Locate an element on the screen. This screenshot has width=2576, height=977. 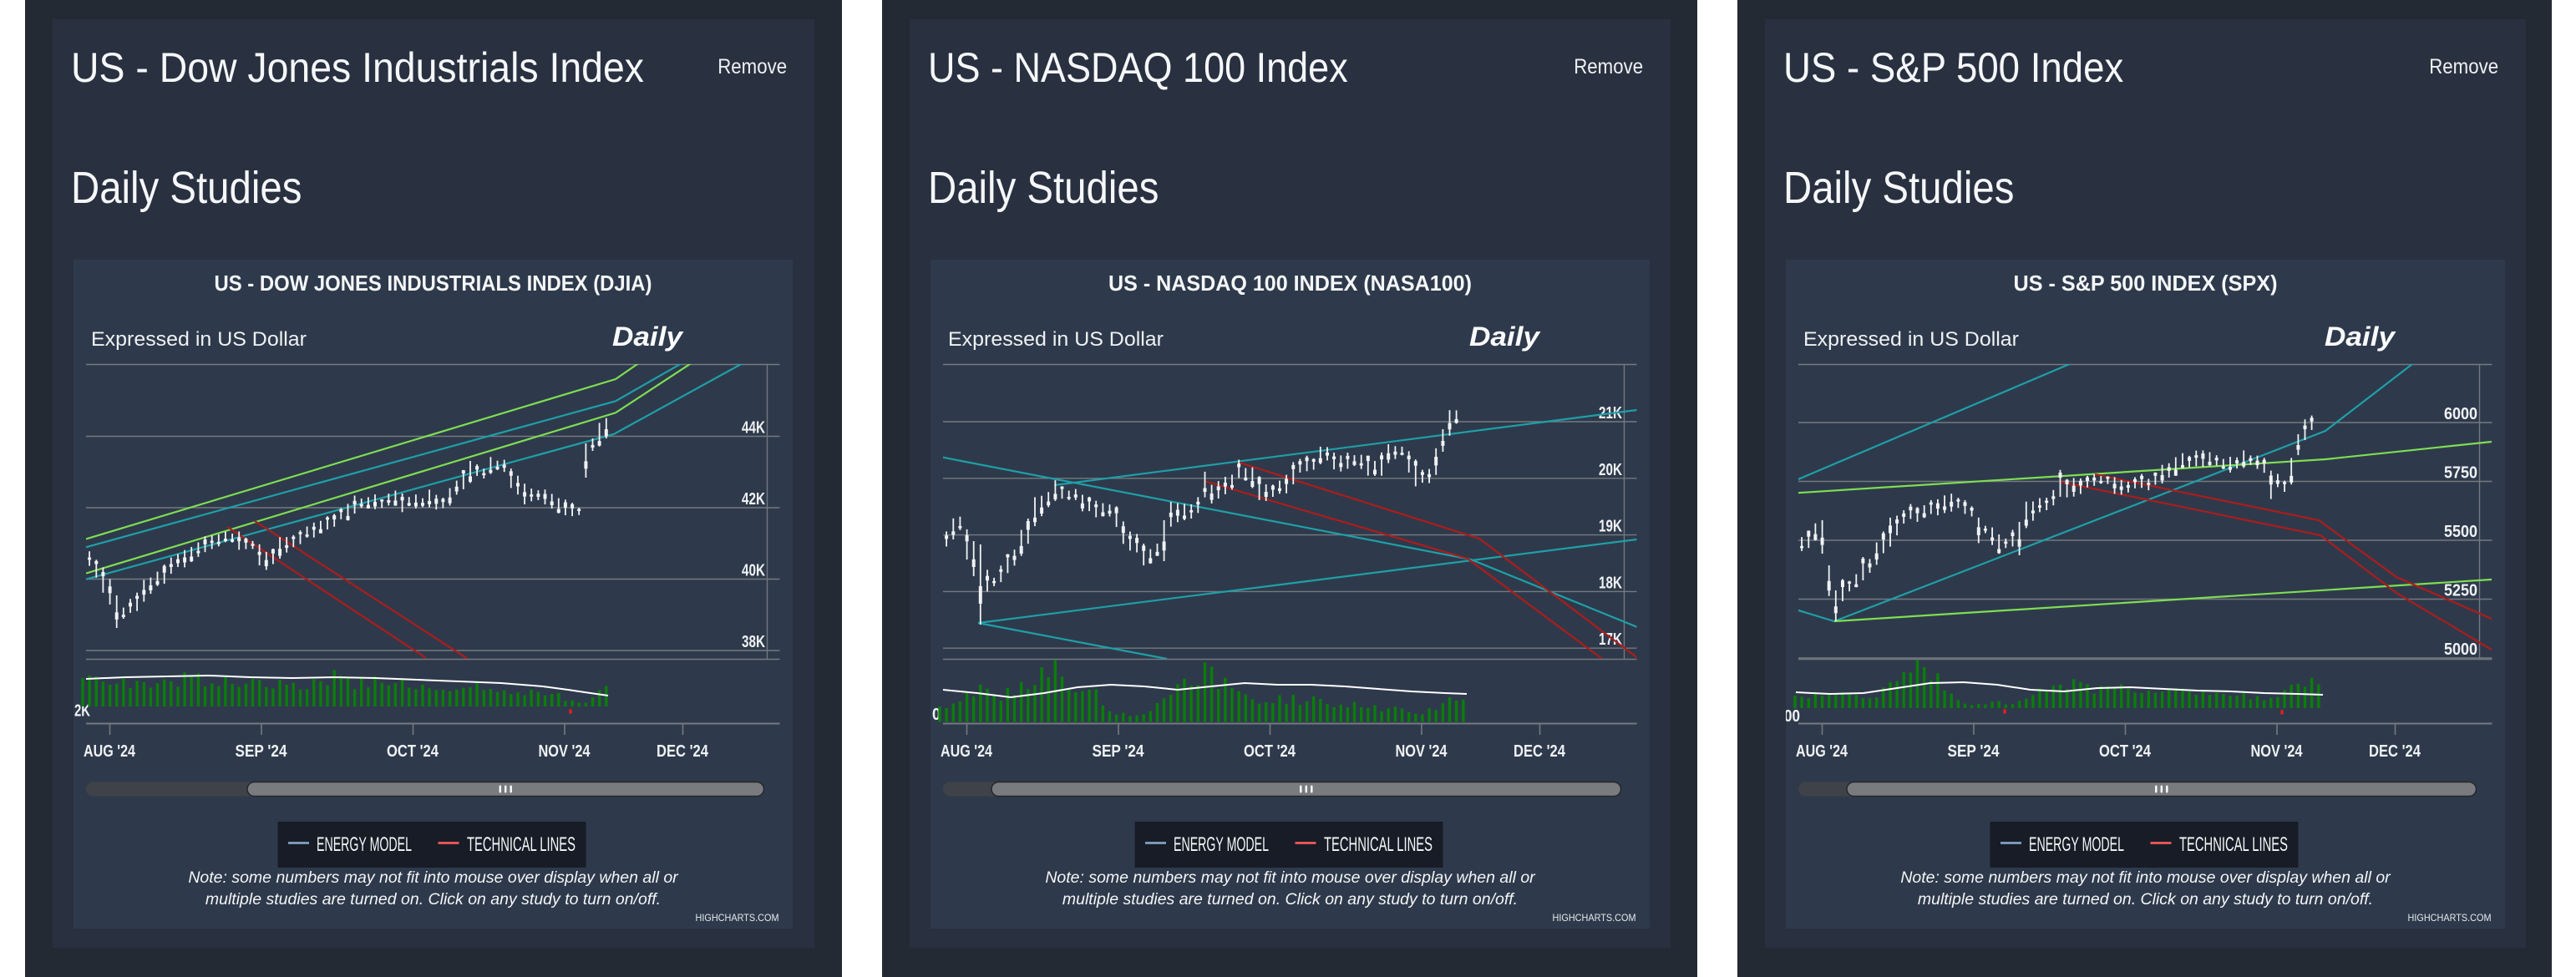
svg-text: 5500 is located at coordinates (2460, 532).